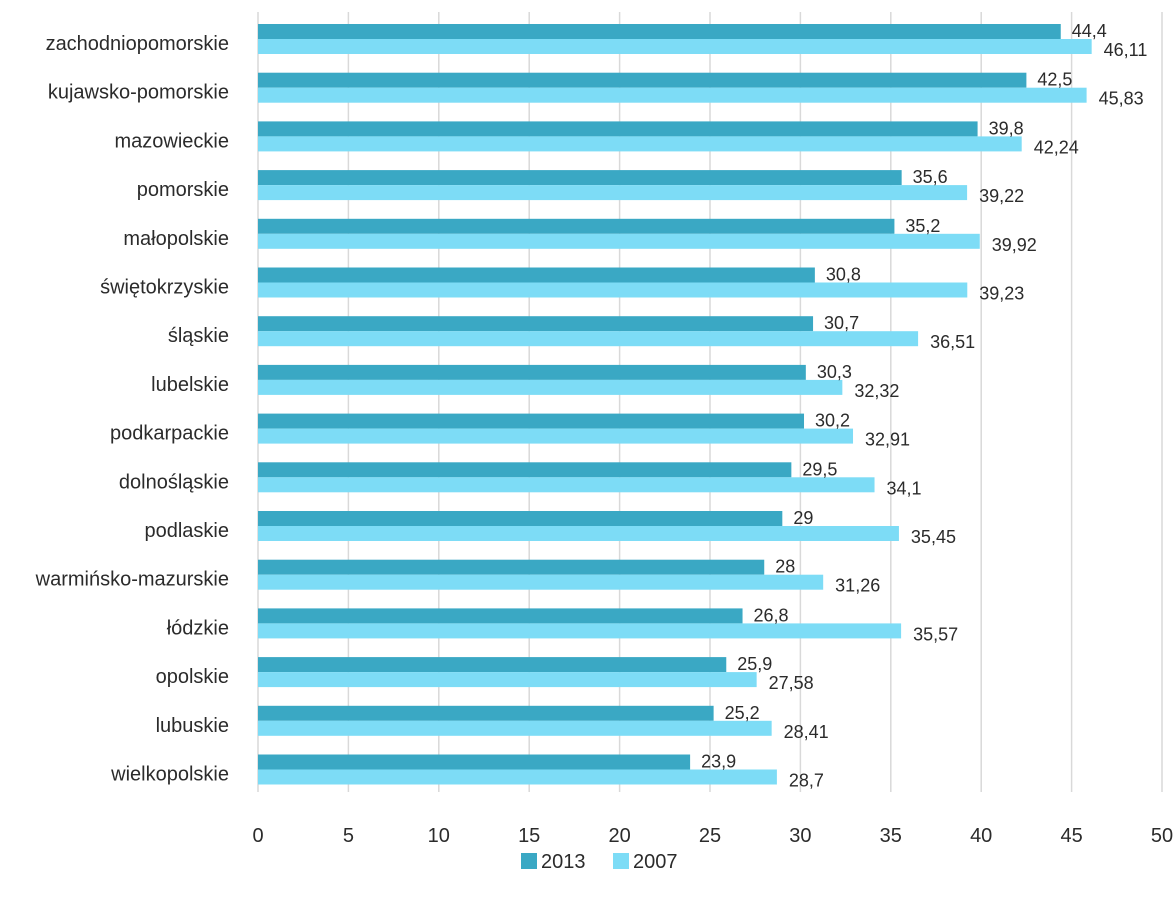  What do you see at coordinates (655, 862) in the screenshot?
I see `legend-label-2007: 2007` at bounding box center [655, 862].